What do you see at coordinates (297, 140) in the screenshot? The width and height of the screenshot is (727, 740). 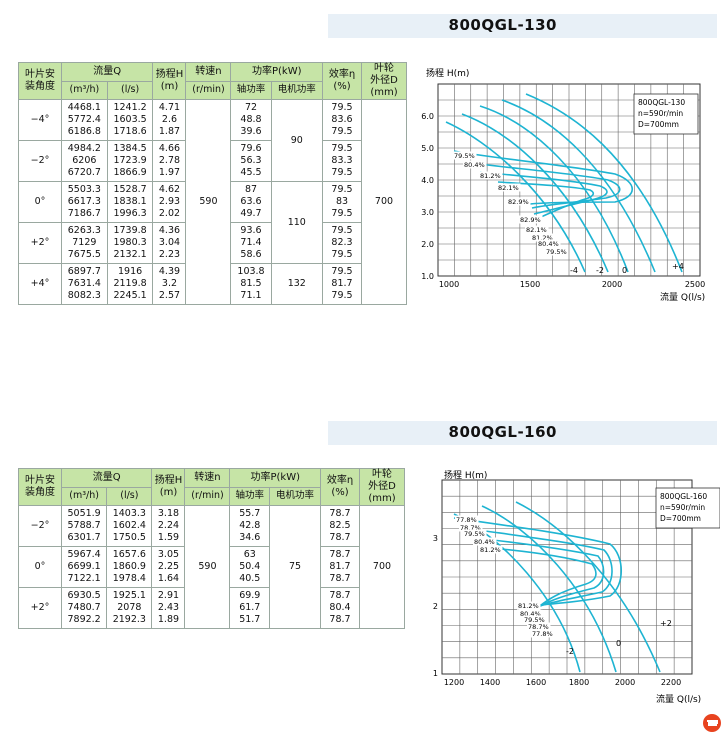 I see `motor-power-cell: 90` at bounding box center [297, 140].